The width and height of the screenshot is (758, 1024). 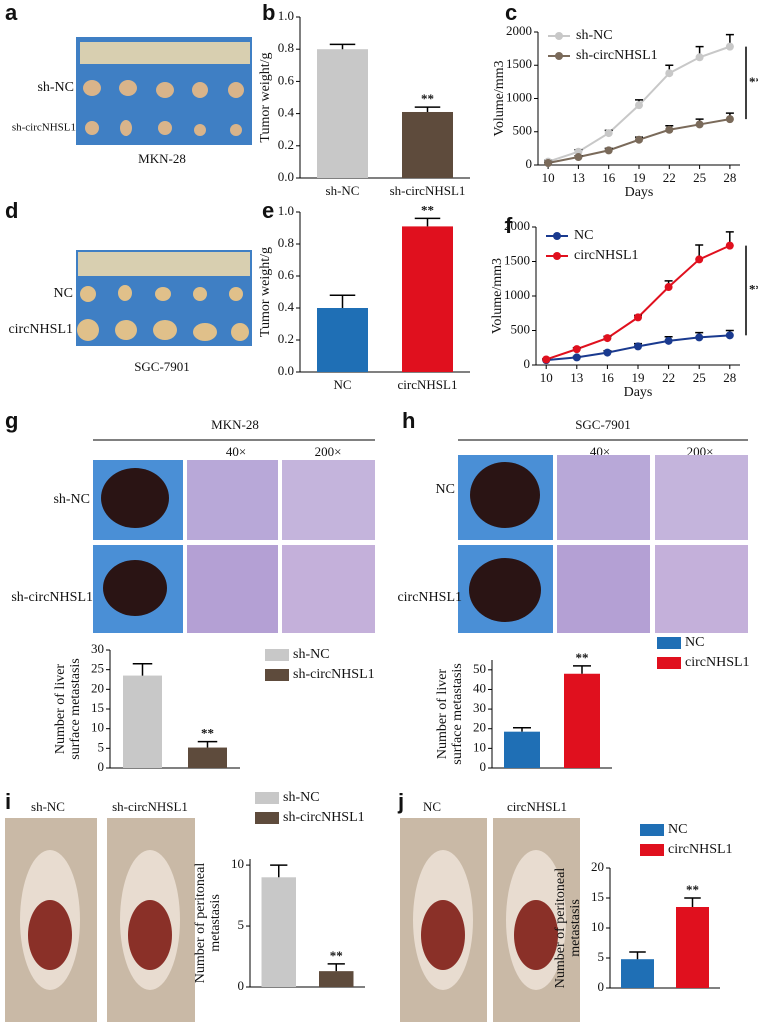 I want to click on y-tick-label: 1.0, so click(x=286, y=15).